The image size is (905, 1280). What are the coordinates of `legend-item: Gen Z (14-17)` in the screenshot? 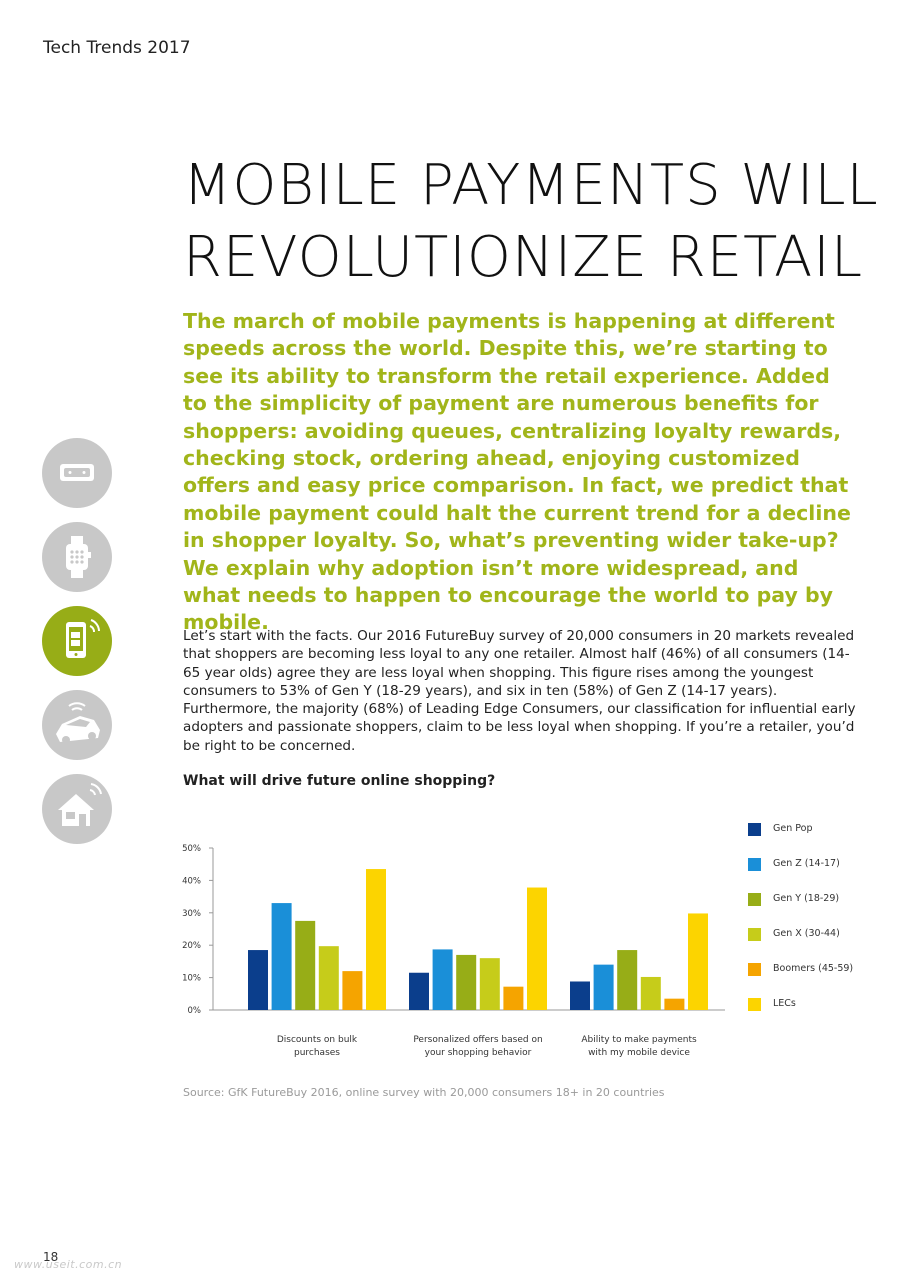 It's located at (818, 864).